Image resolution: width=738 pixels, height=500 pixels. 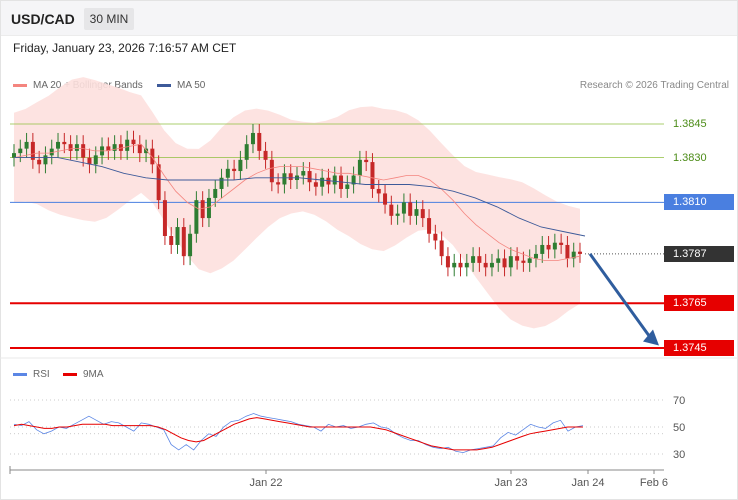 What do you see at coordinates (300, 197) in the screenshot?
I see `ma50-line` at bounding box center [300, 197].